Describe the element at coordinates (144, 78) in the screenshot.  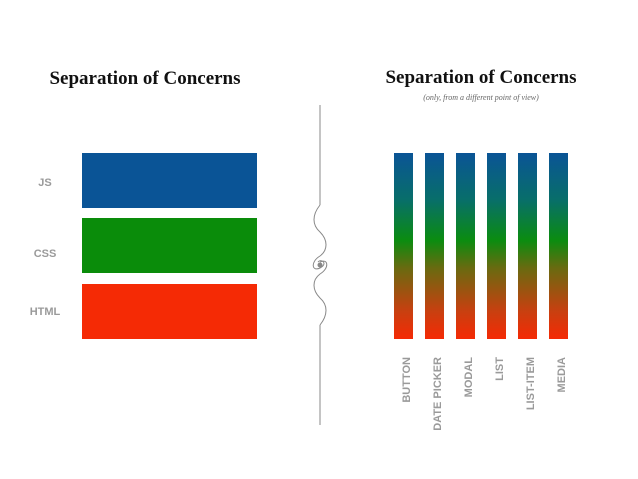
I see `left-title: Separation of Concerns` at that location.